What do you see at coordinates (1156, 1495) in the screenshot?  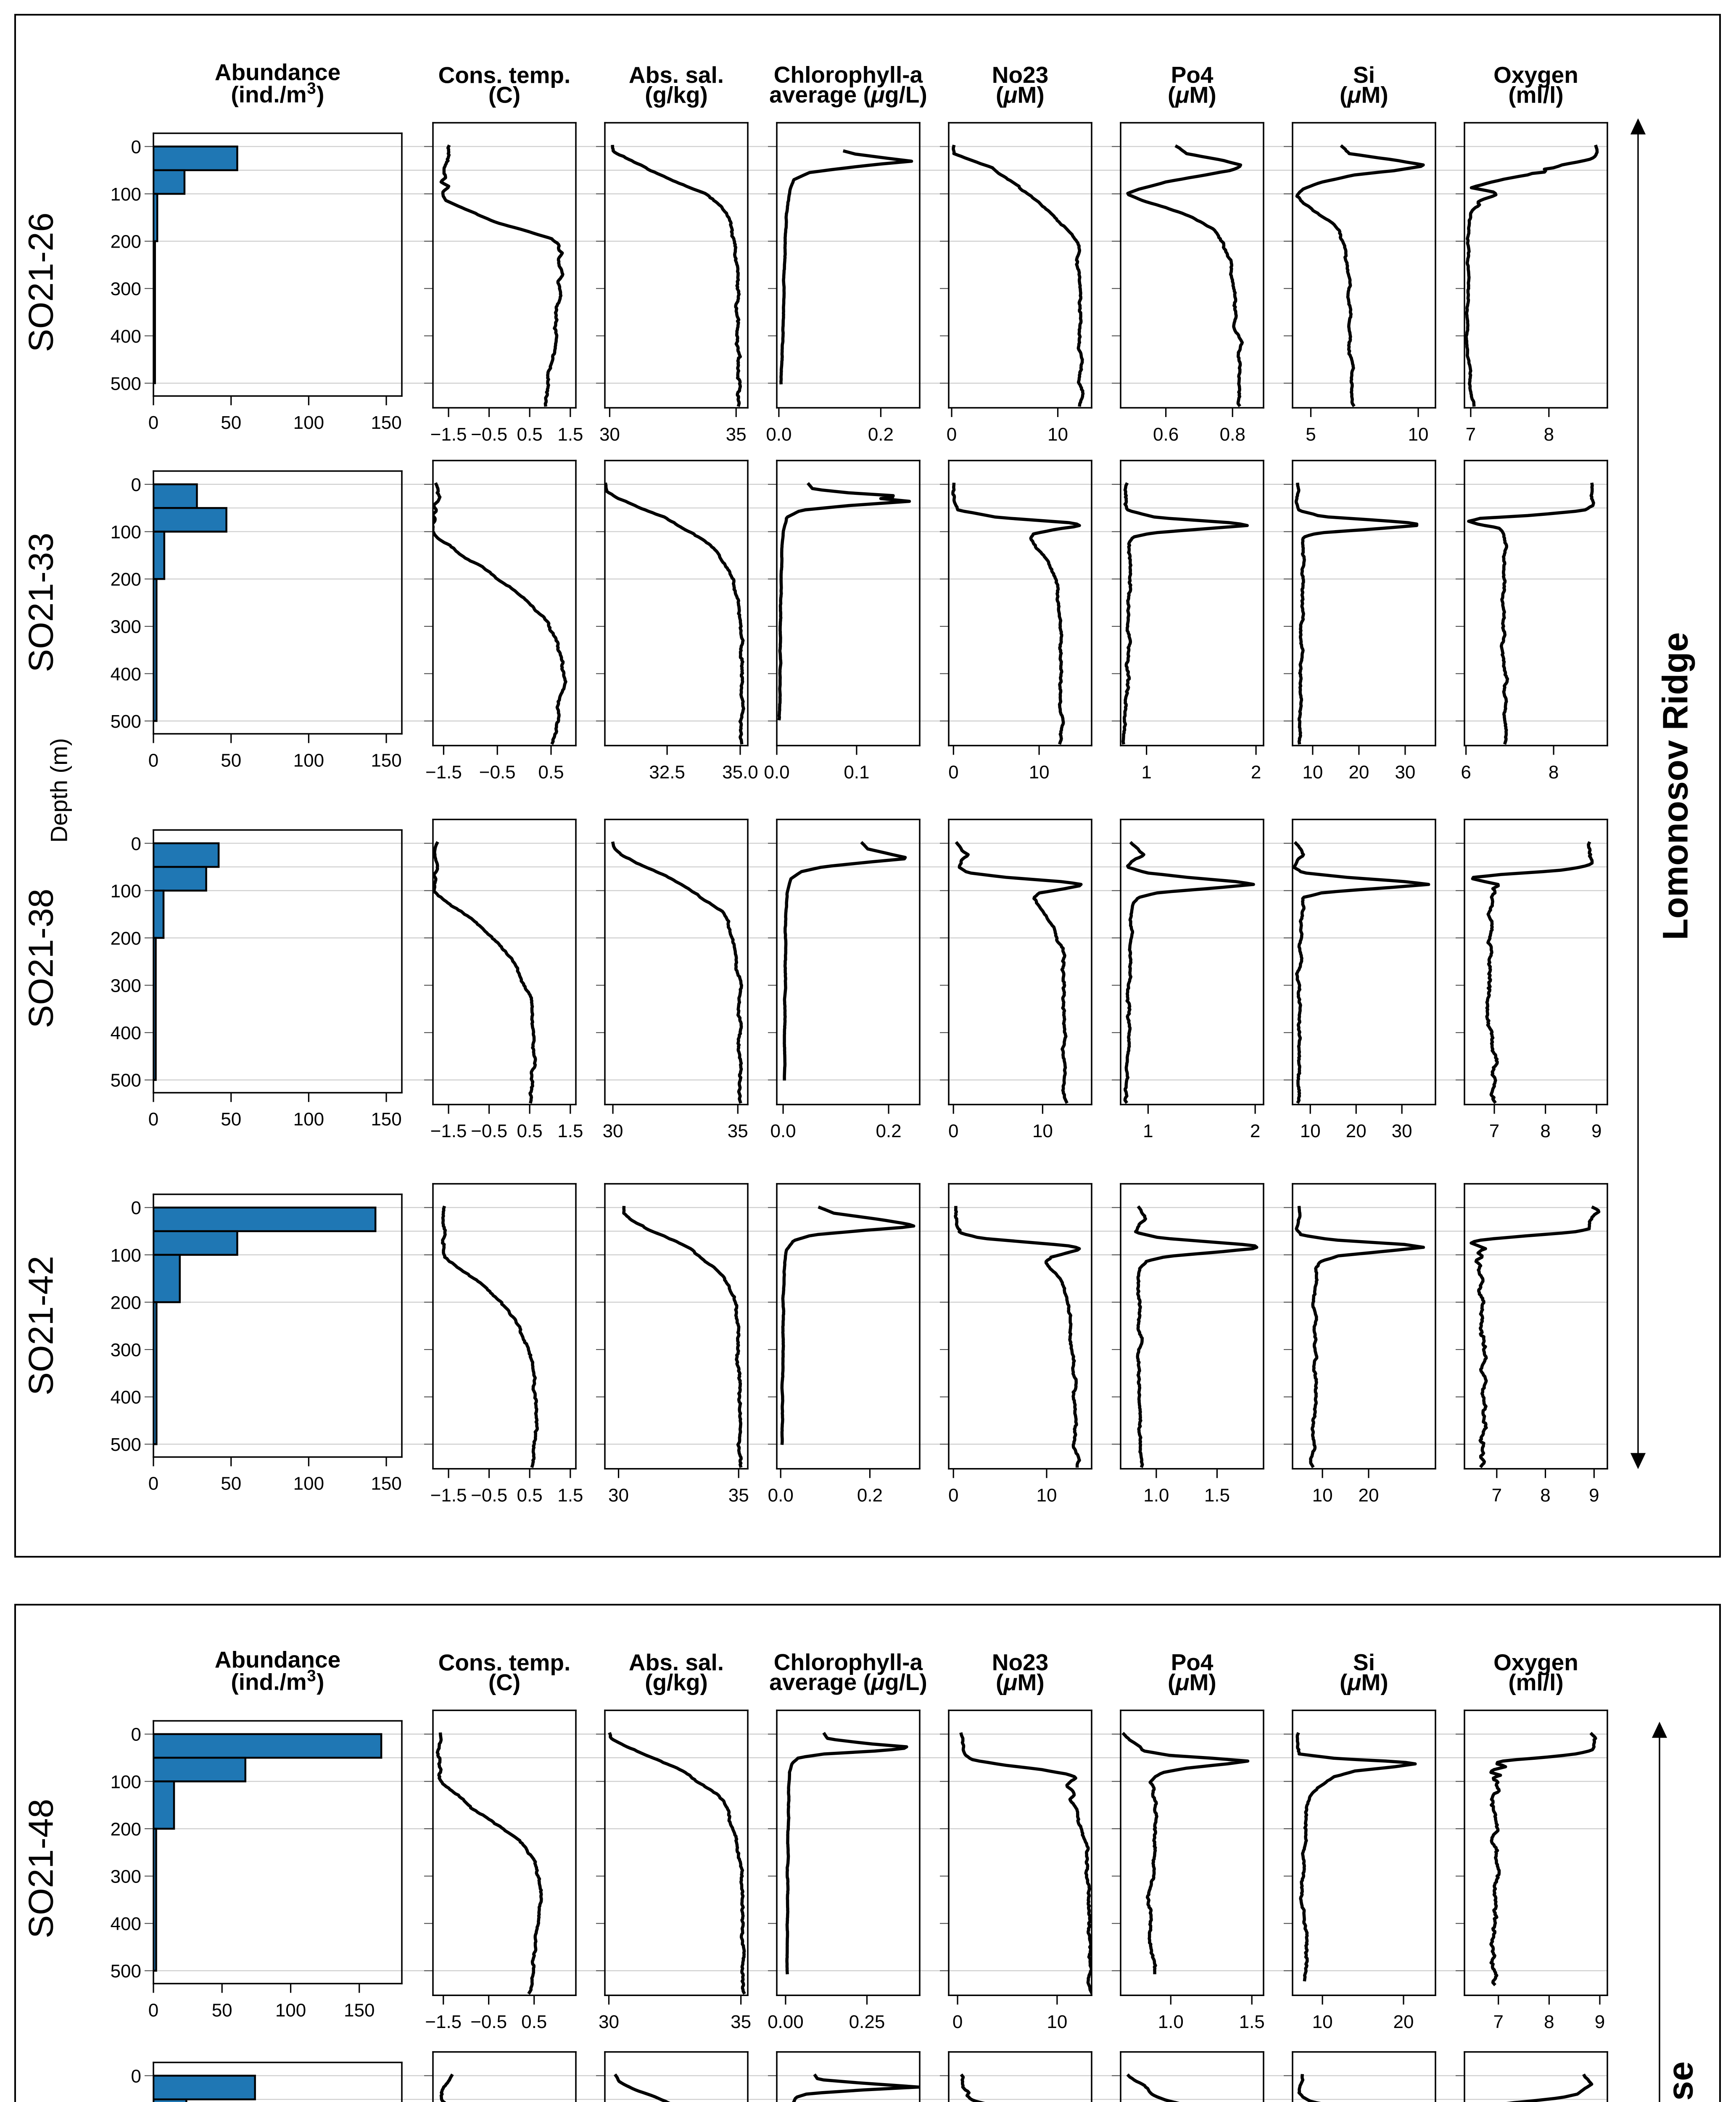 I see `svg-text: 1.0` at bounding box center [1156, 1495].